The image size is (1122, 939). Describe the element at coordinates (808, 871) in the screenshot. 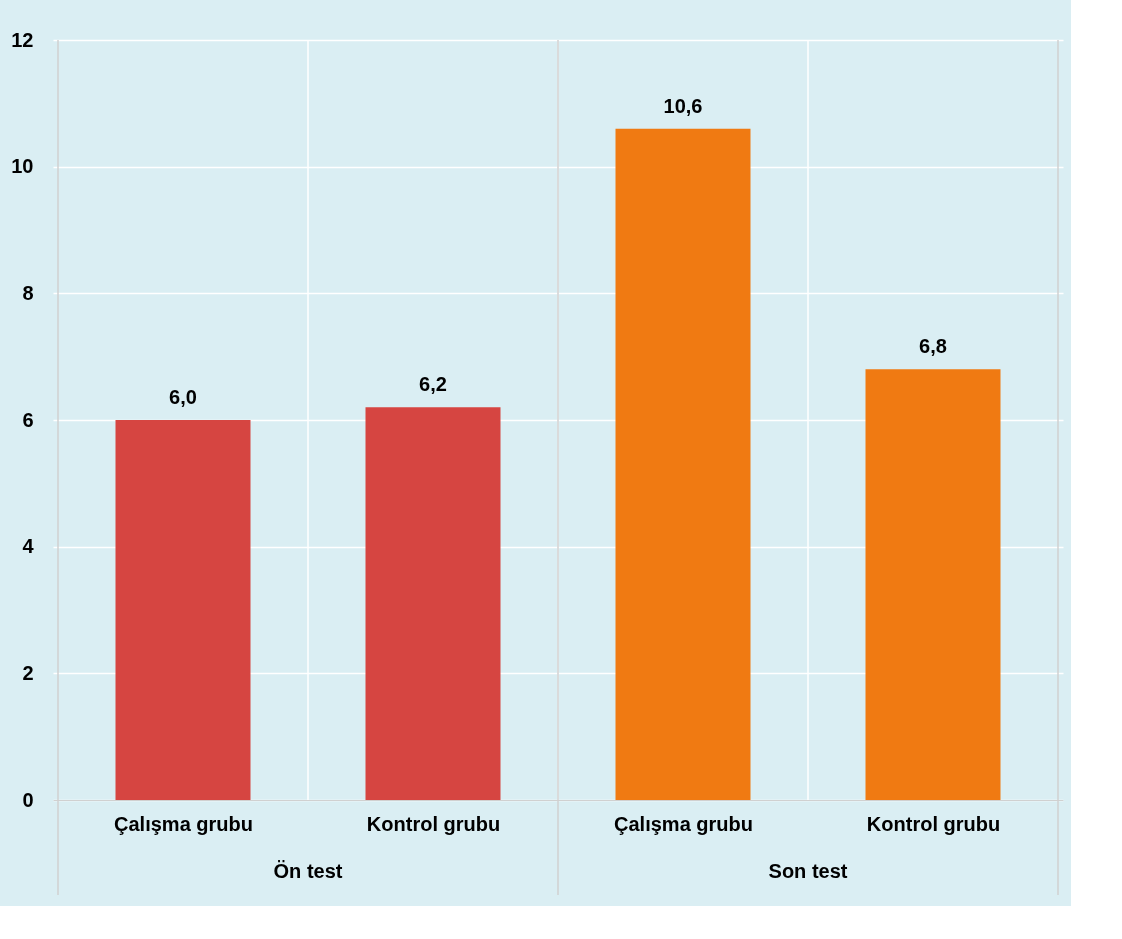

I see `text: Son test` at that location.